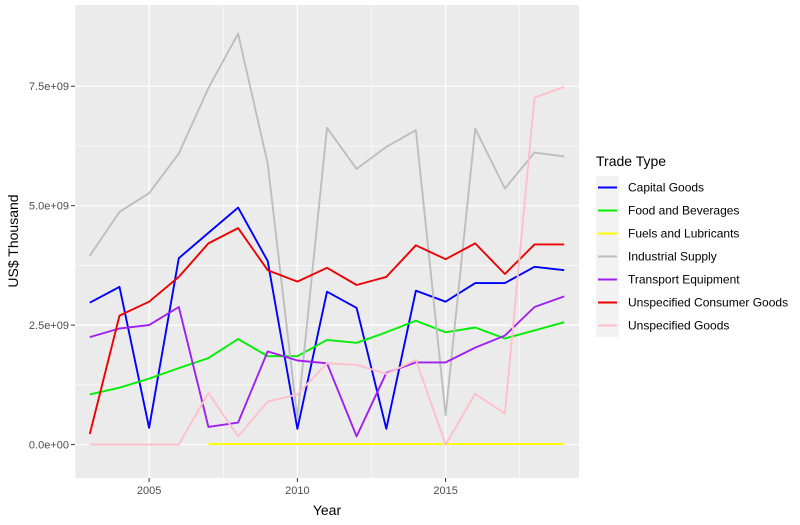 Image resolution: width=800 pixels, height=525 pixels. What do you see at coordinates (13, 240) in the screenshot?
I see `y-axis-title: US$ Thousand` at bounding box center [13, 240].